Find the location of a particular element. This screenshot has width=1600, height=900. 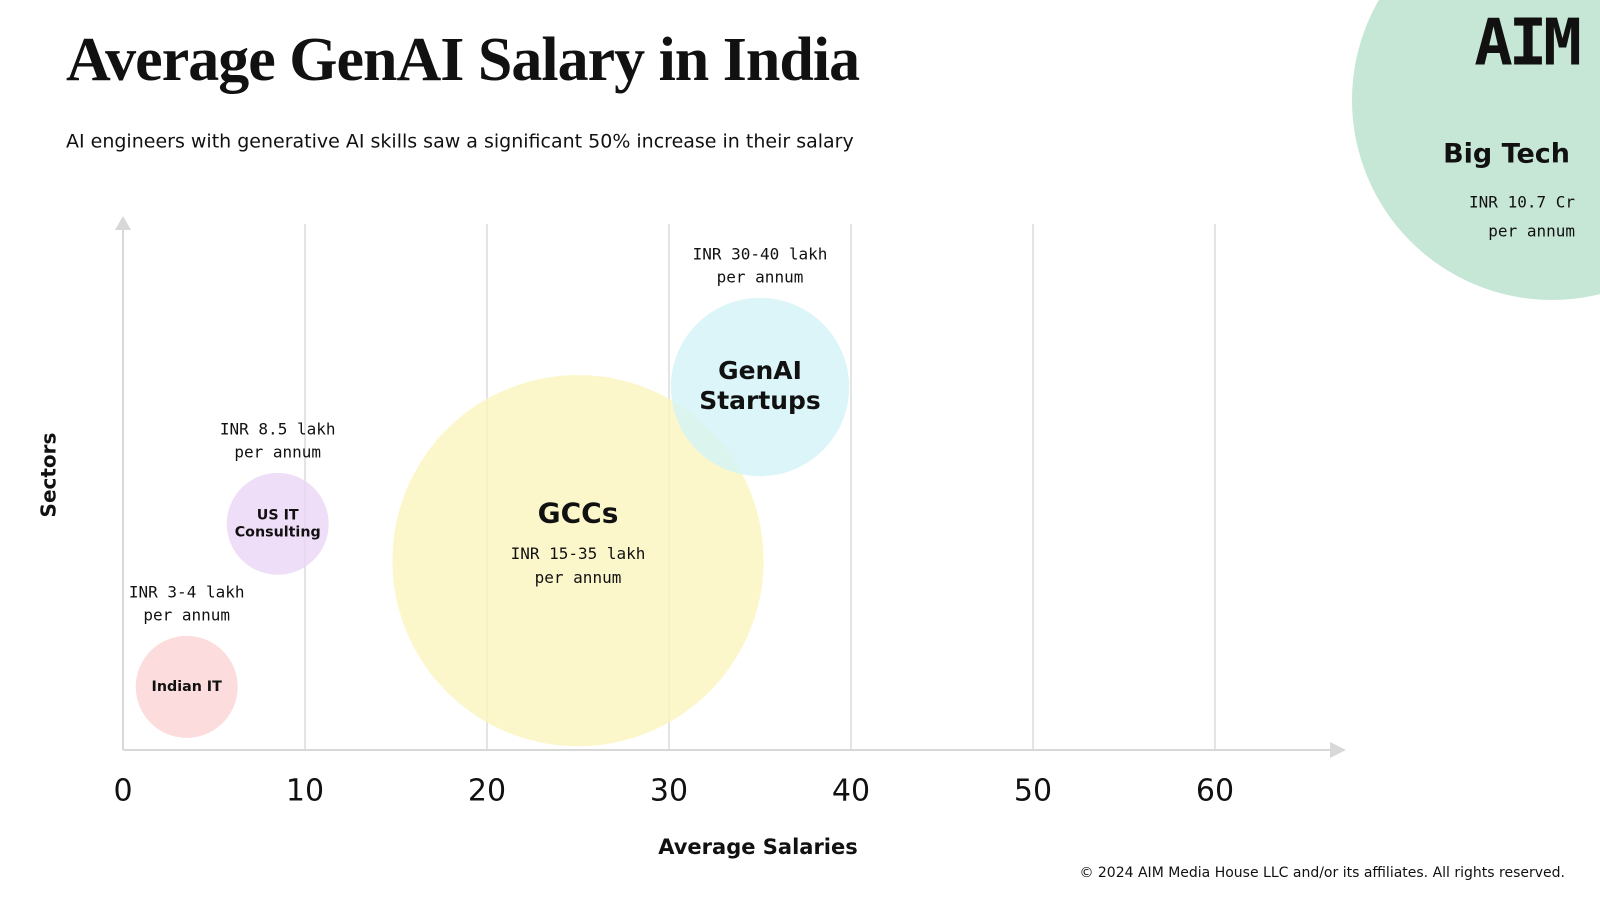

bubble-name: Indian IT is located at coordinates (187, 687).